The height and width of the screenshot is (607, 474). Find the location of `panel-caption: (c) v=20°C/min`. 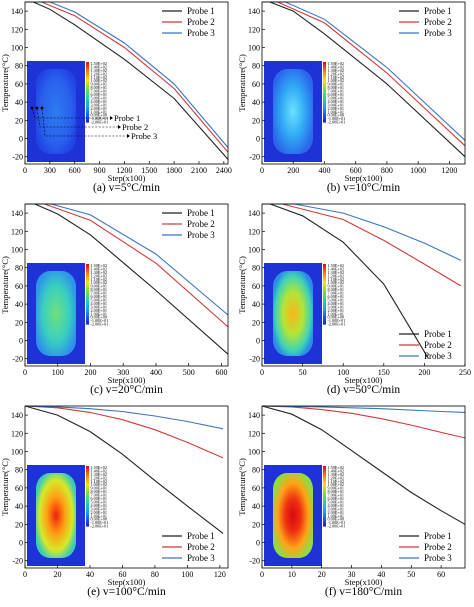

panel-caption: (c) v=20°C/min is located at coordinates (126, 390).